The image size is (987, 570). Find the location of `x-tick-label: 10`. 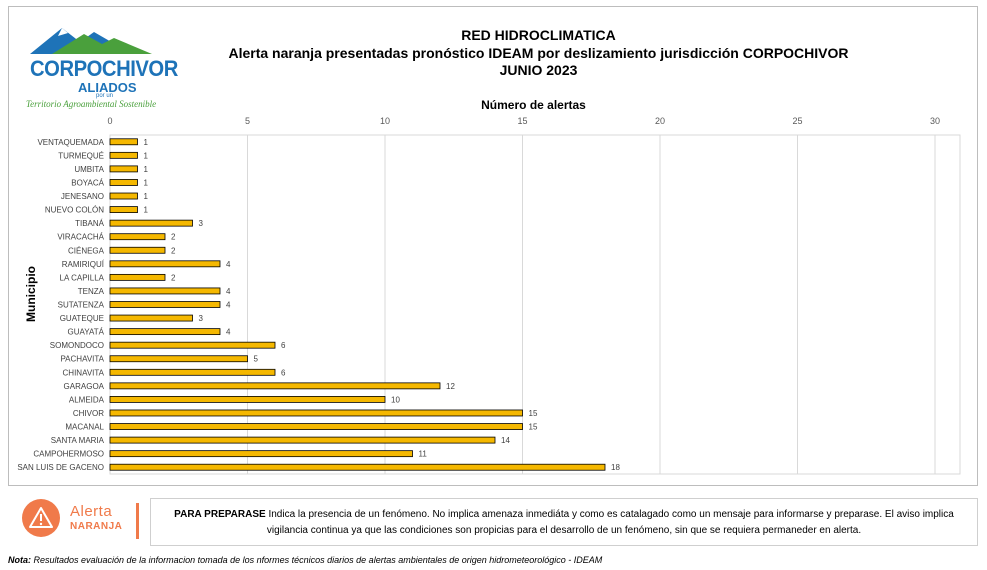

x-tick-label: 10 is located at coordinates (385, 121).